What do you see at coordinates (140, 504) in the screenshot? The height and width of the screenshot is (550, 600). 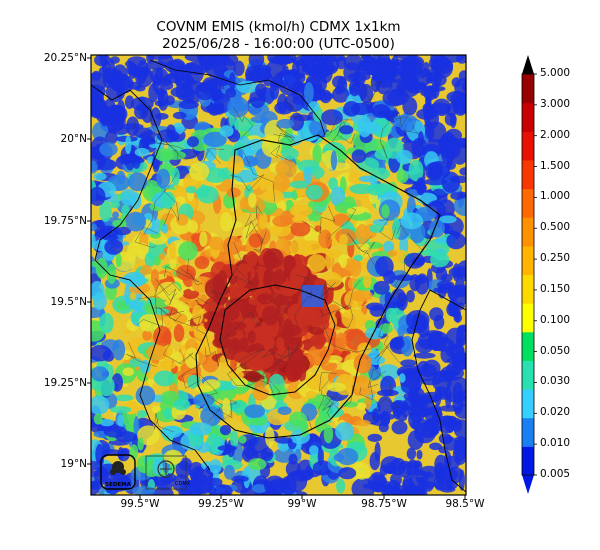 I see `lon-tick-label: 99.5°W` at bounding box center [140, 504].